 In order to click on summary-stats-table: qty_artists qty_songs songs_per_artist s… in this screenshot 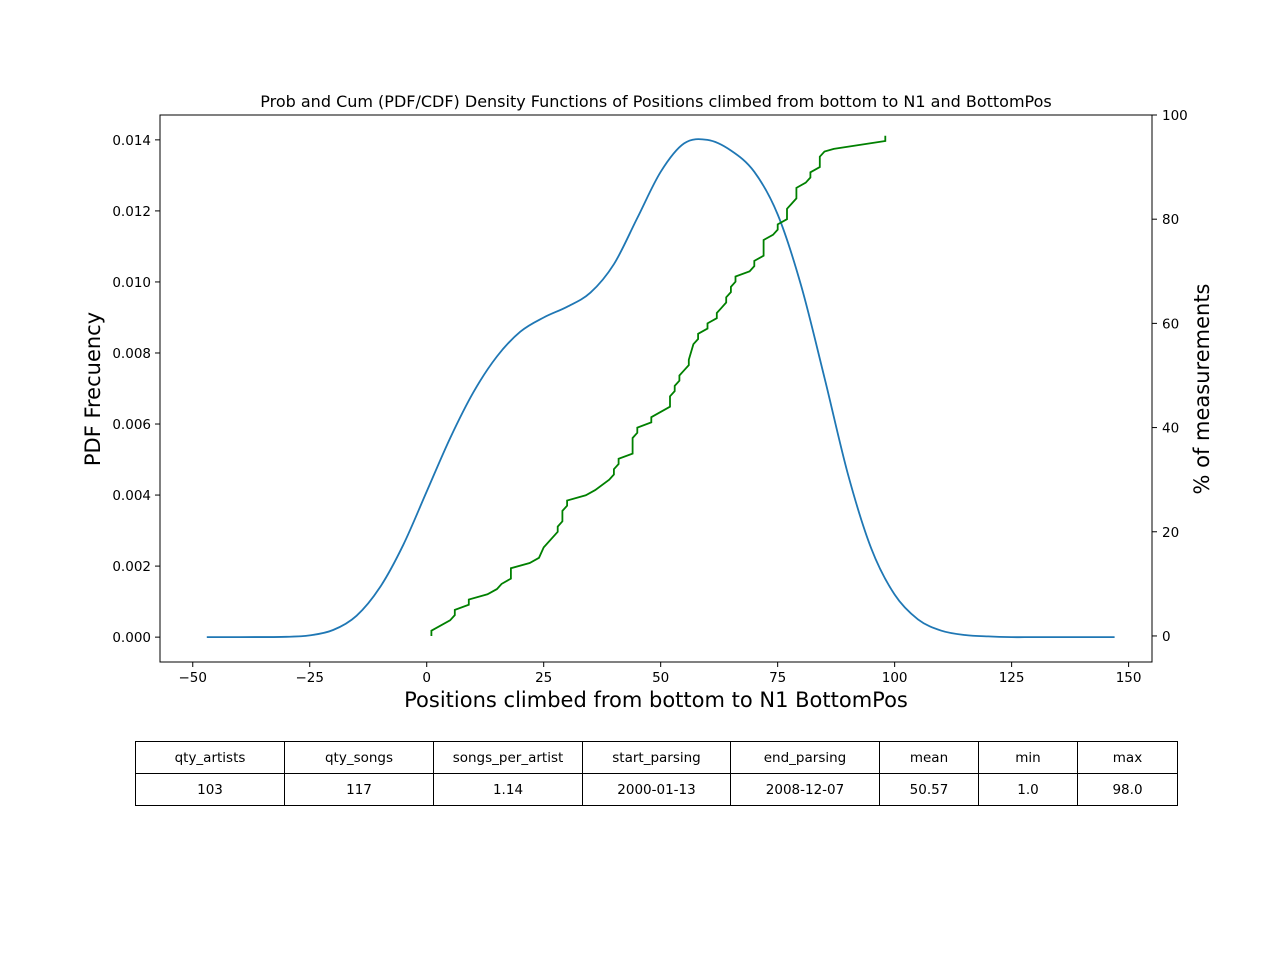, I will do `click(656, 773)`.